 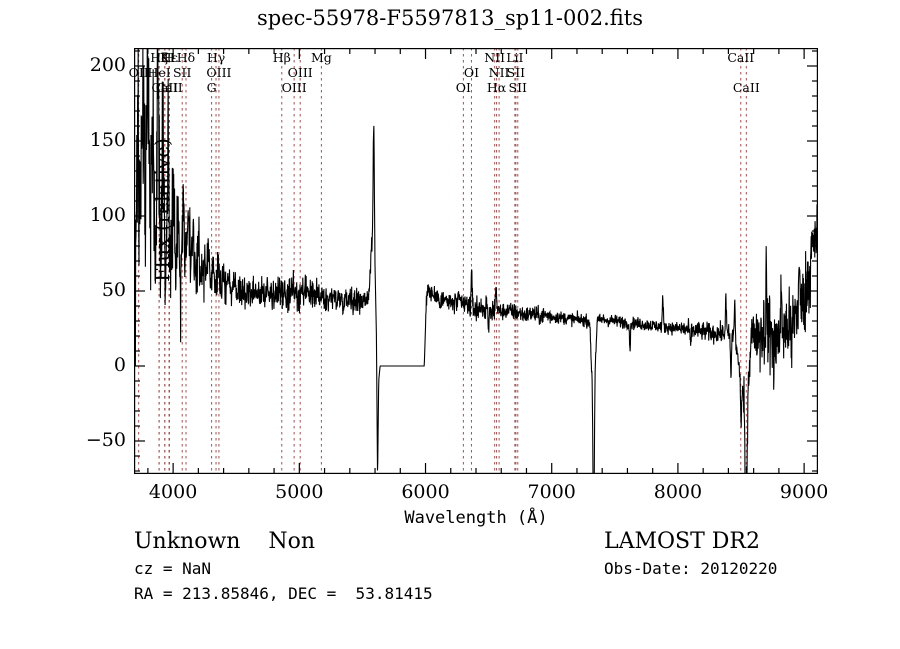 I want to click on y-axis-label: Flux (relative), so click(x=162, y=210).